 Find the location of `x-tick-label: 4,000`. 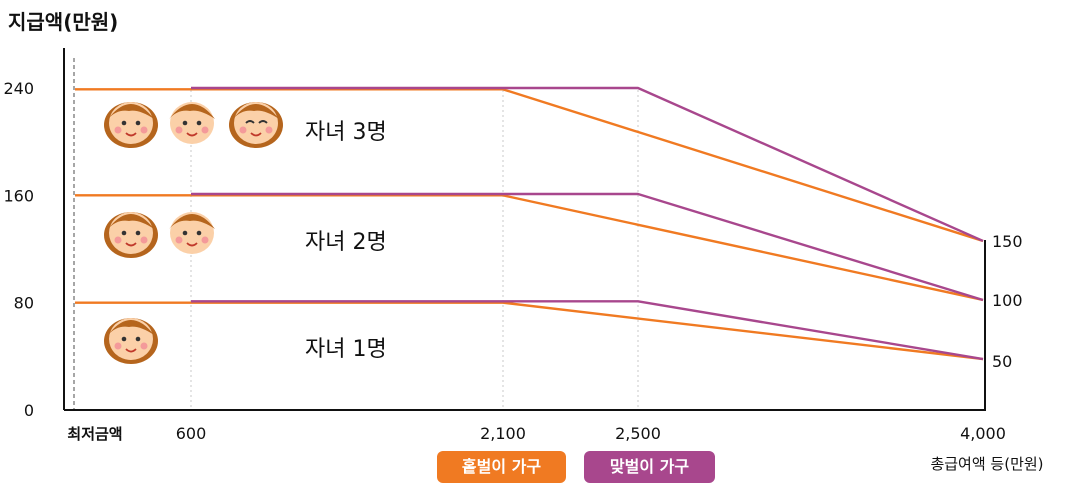

x-tick-label: 4,000 is located at coordinates (983, 433).